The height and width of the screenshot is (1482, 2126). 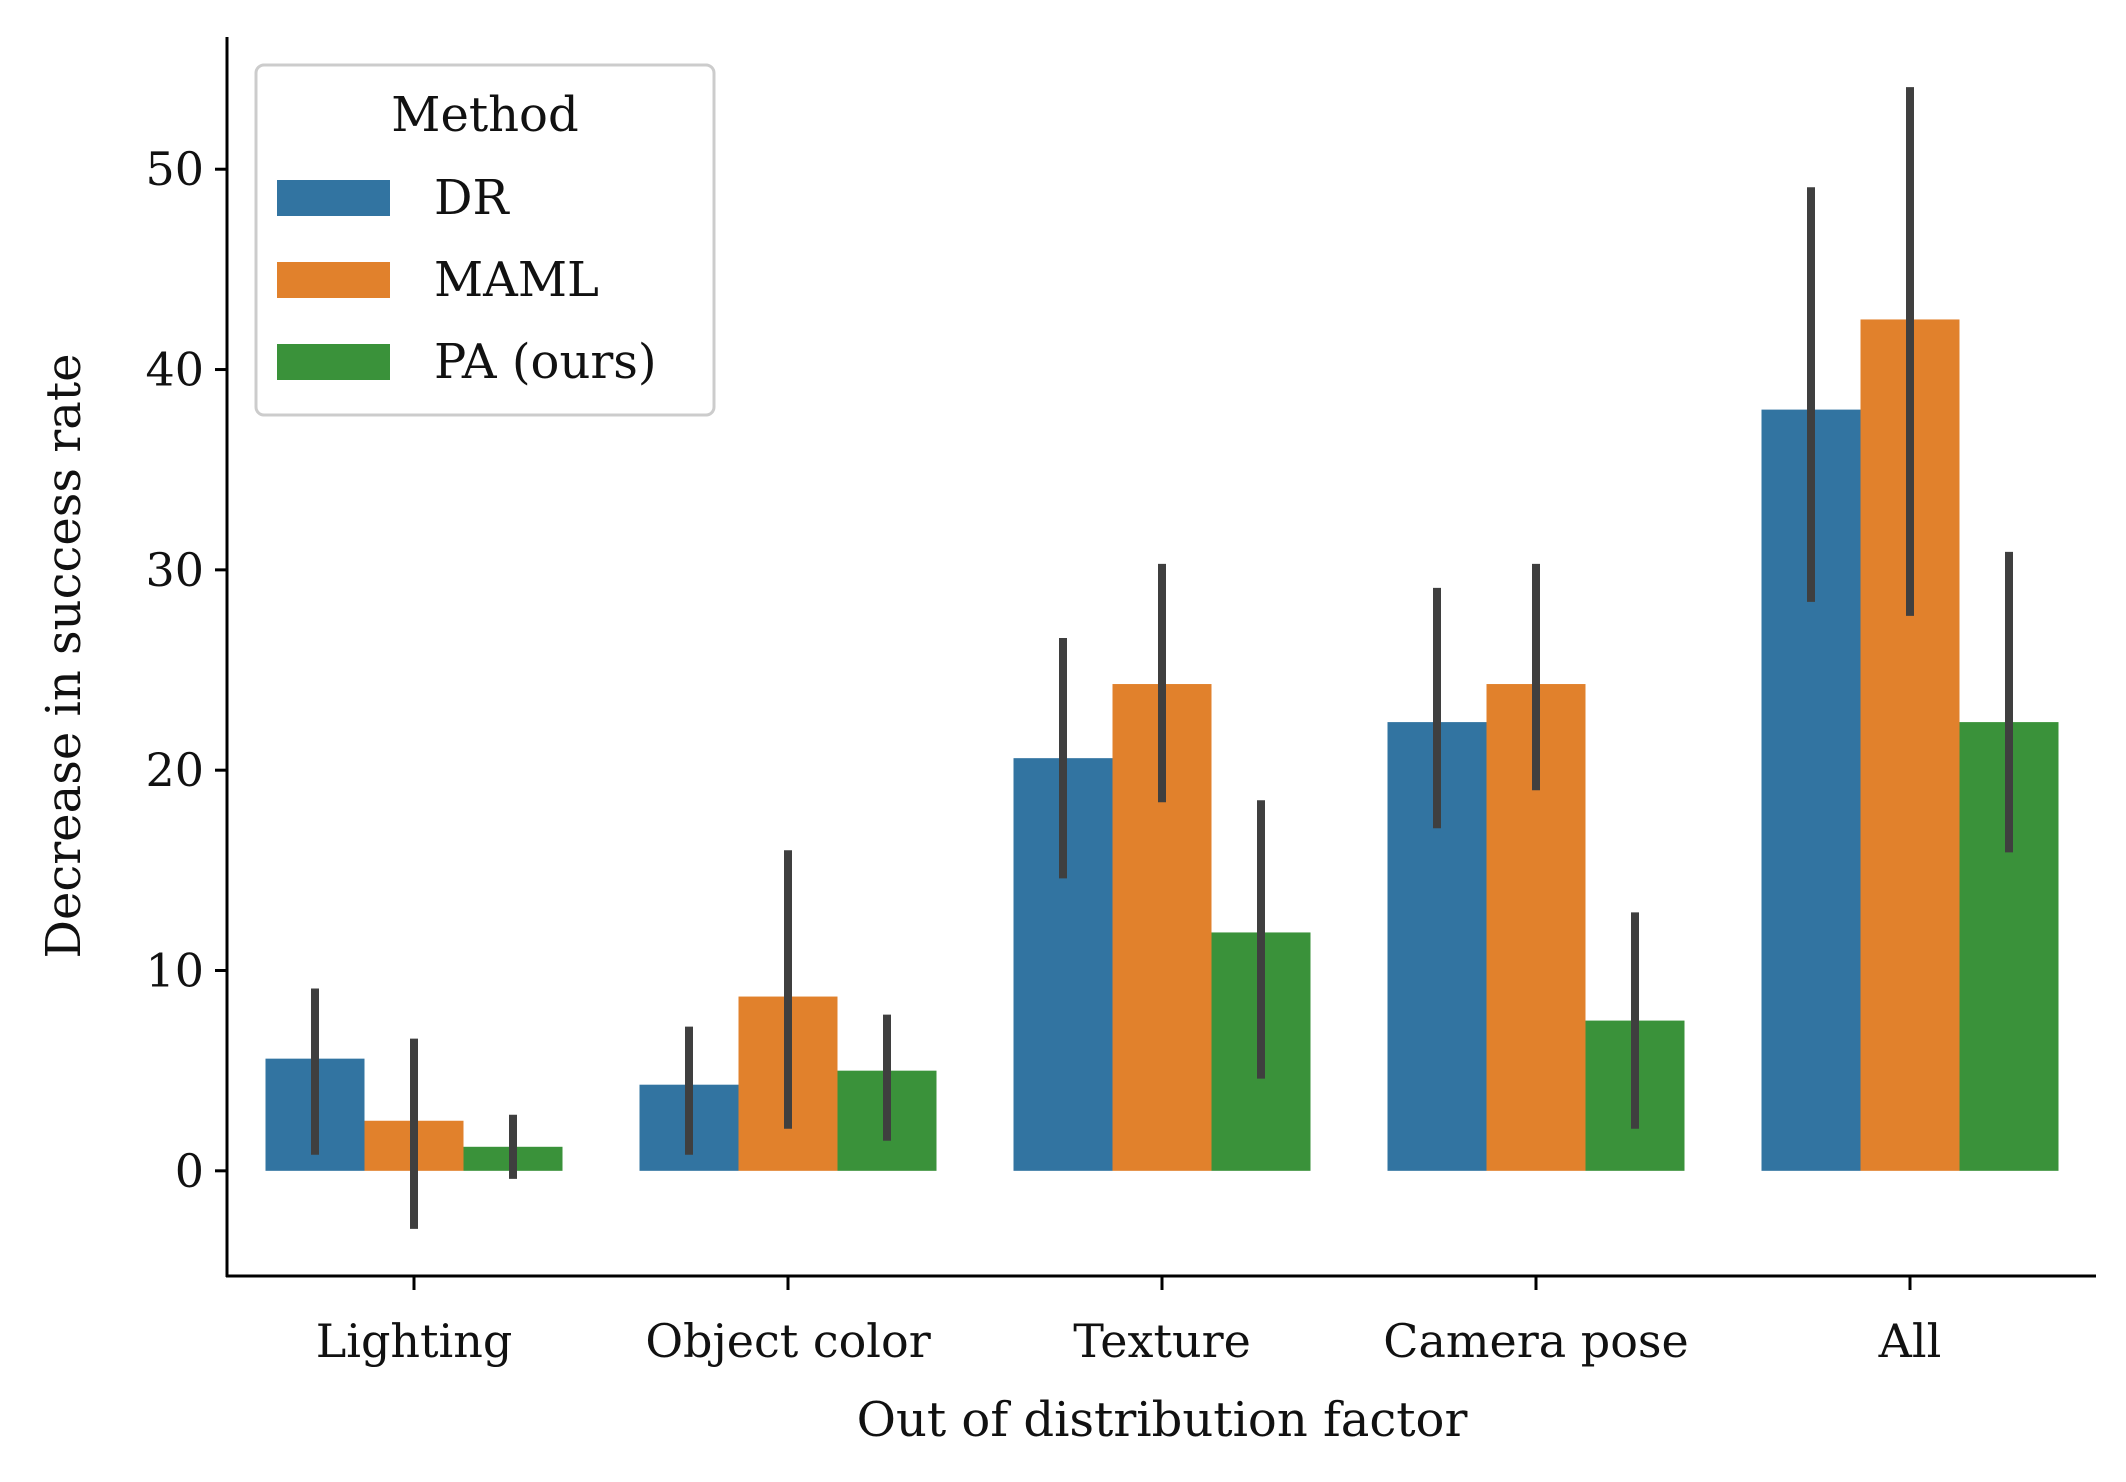 I want to click on legend-entries: DR MAML PA (ours), so click(x=467, y=280).